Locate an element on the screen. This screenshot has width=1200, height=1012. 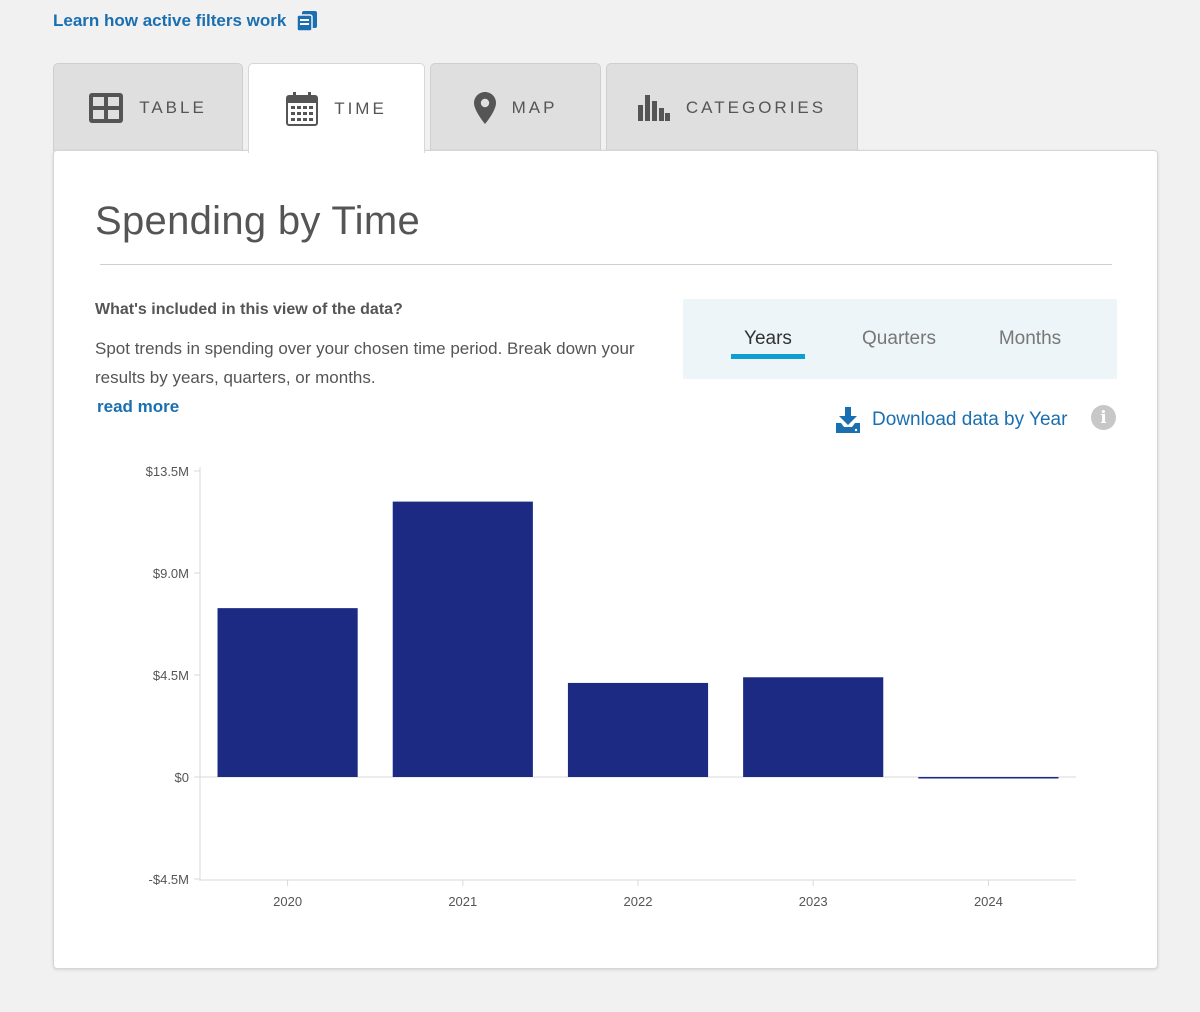
title-divider is located at coordinates (606, 264).